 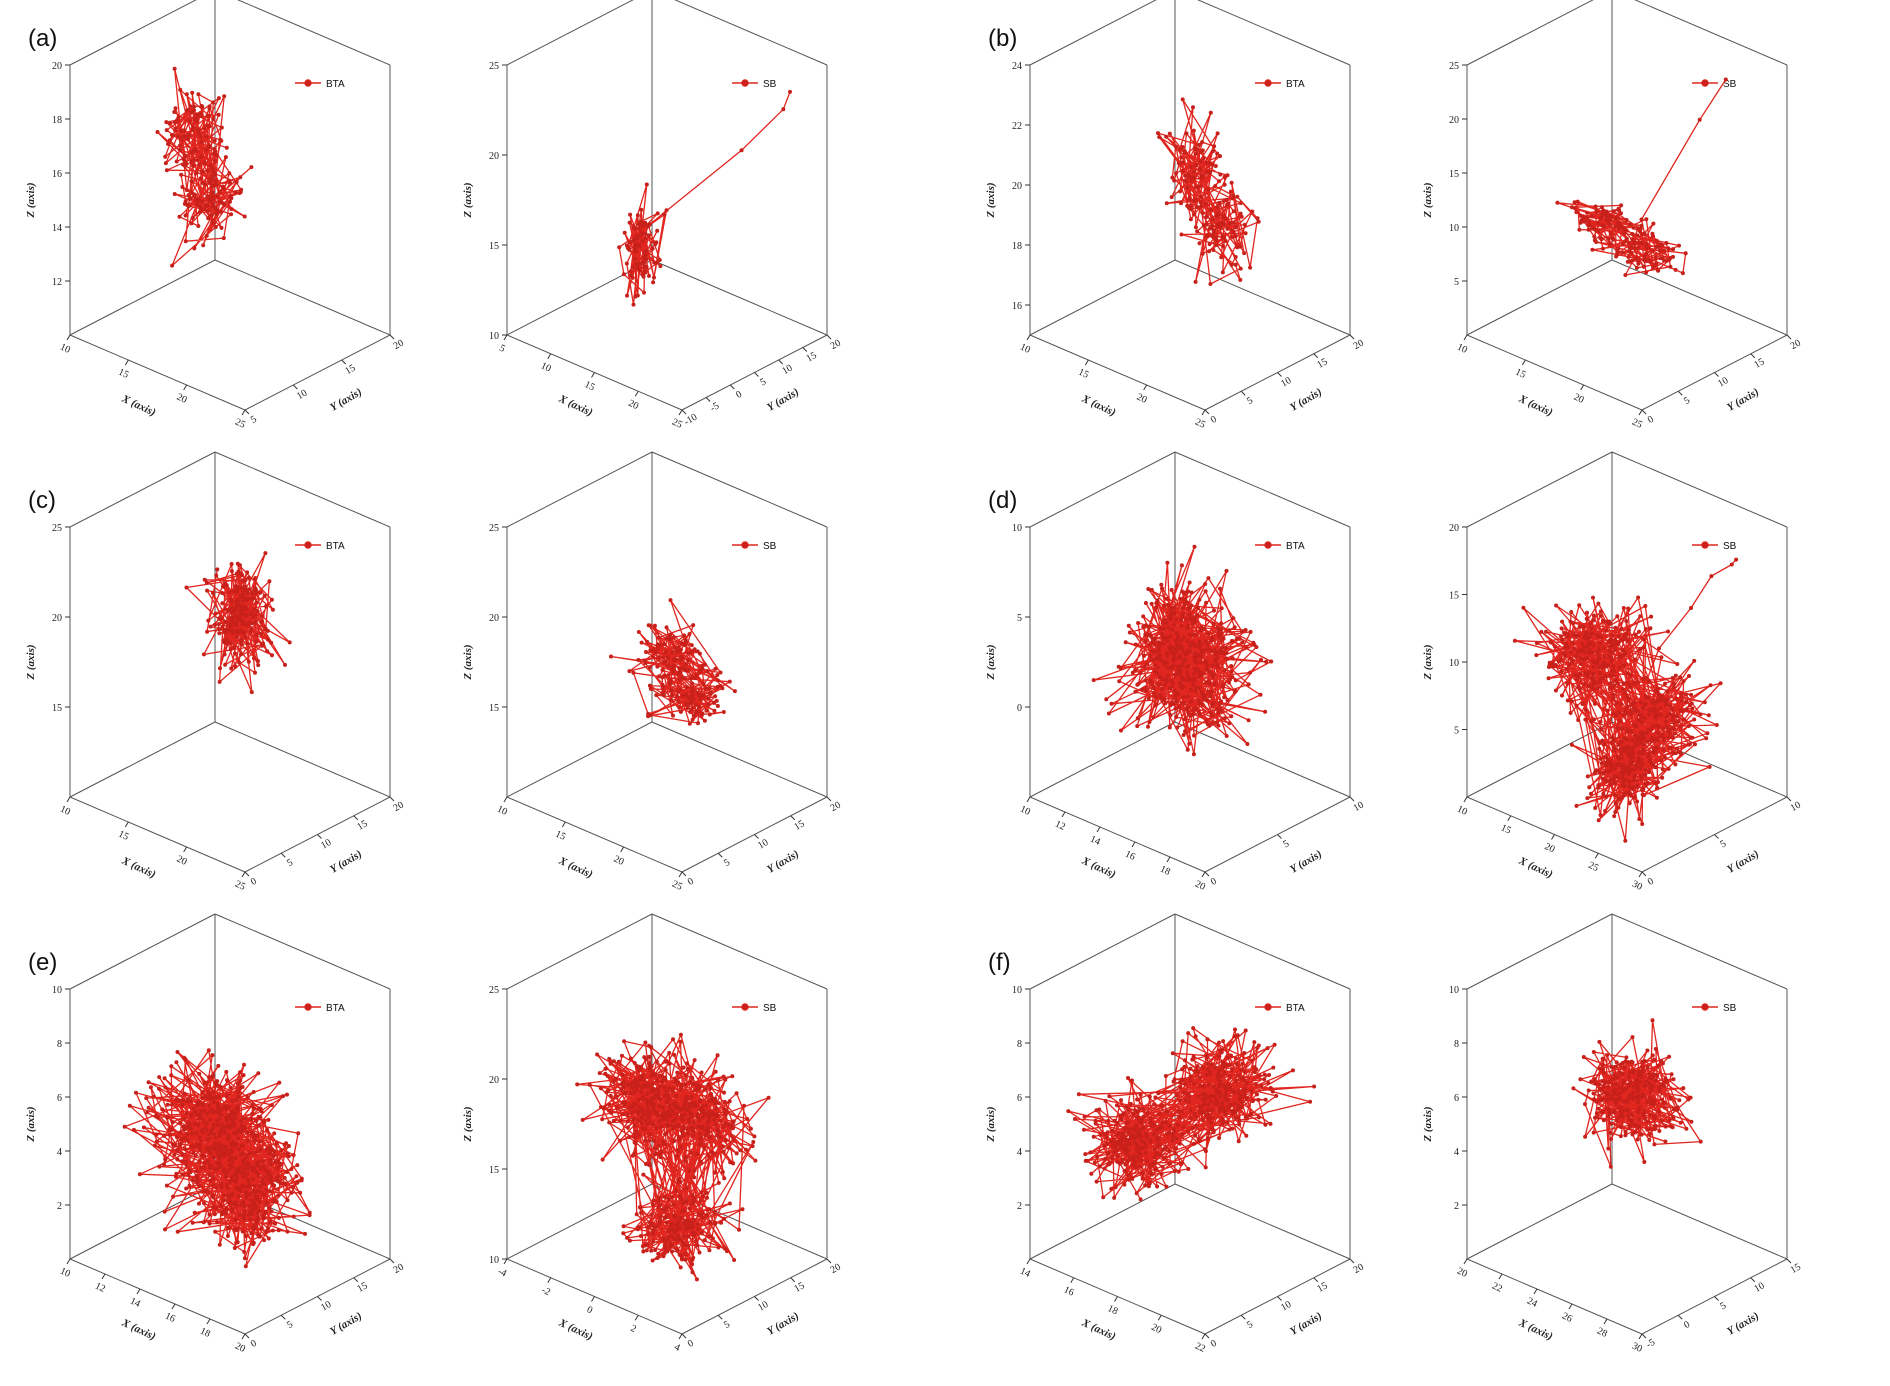 I want to click on legend-label: SB, so click(x=1730, y=546).